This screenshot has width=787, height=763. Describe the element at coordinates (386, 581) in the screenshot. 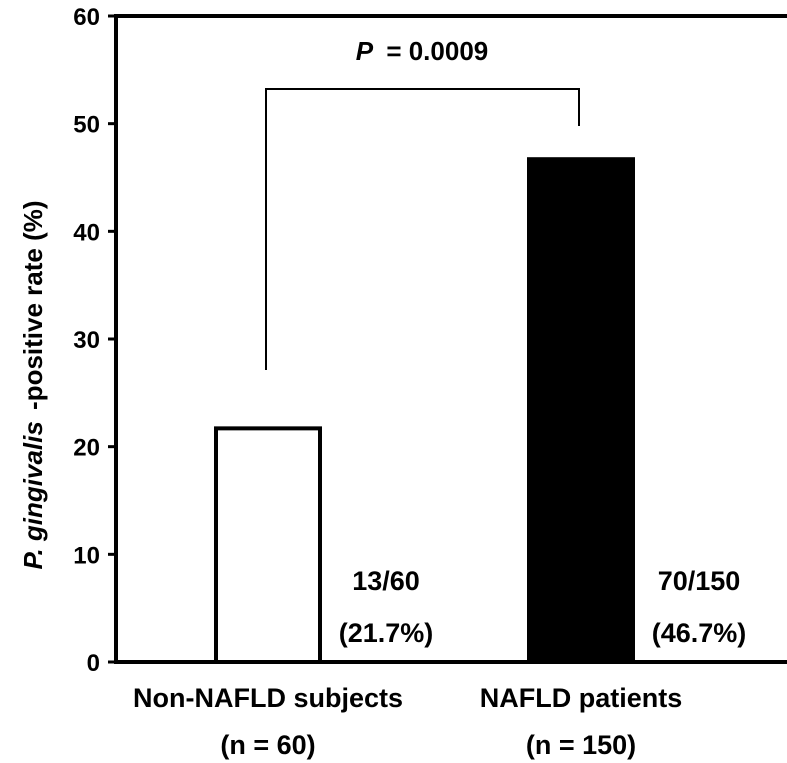

I see `bar-annotation-count-0: 13/60` at that location.